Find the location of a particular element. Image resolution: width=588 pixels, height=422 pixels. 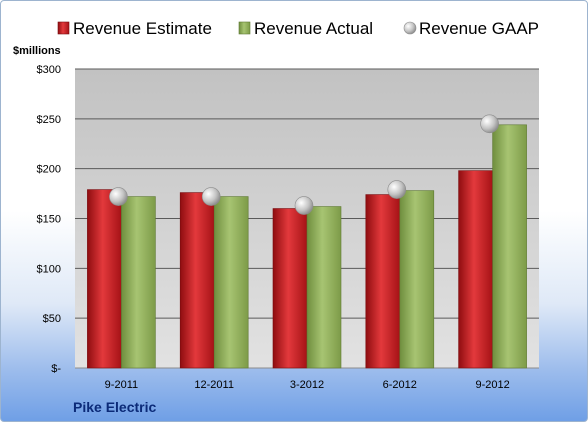

company-name: Pike Electric is located at coordinates (115, 407).